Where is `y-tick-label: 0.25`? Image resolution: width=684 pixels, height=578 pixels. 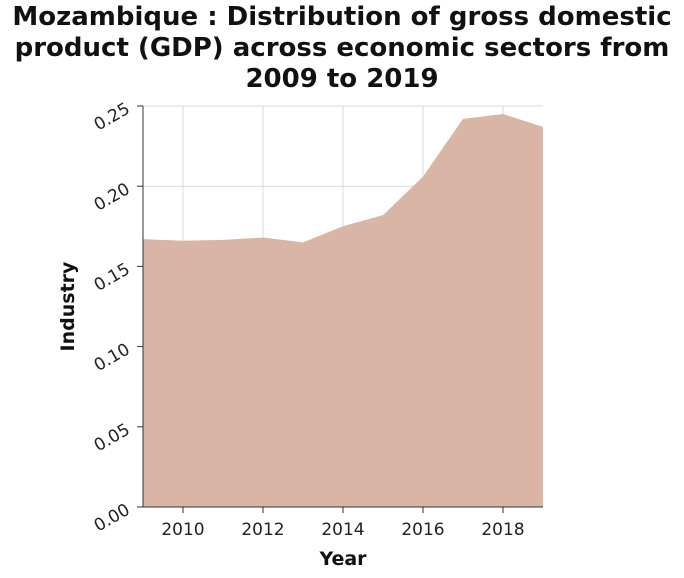
y-tick-label: 0.25 is located at coordinates (112, 117).